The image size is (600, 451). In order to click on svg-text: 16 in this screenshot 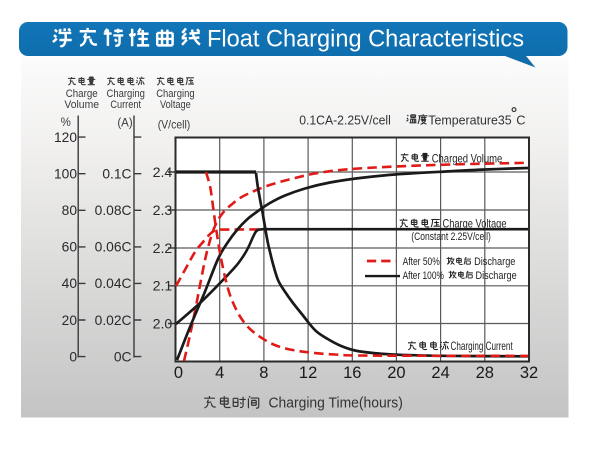, I will do `click(352, 373)`.